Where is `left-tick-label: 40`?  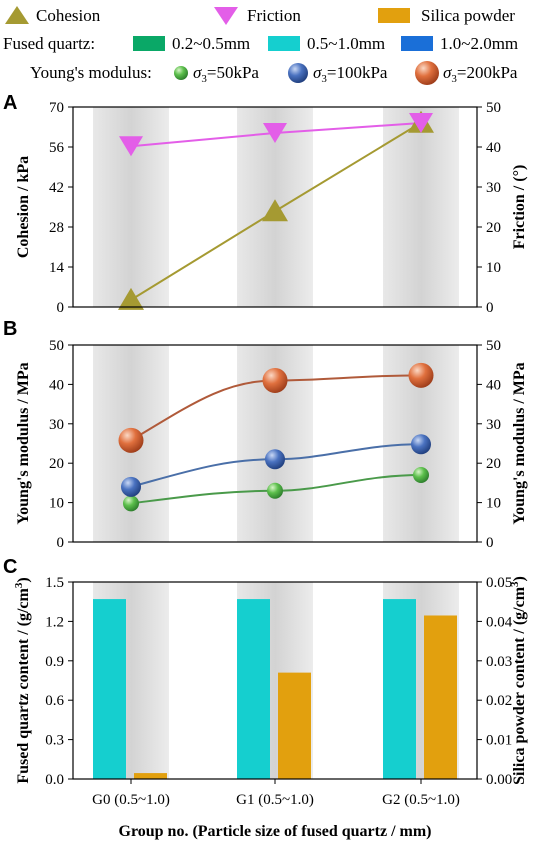
left-tick-label: 40 is located at coordinates (56, 385).